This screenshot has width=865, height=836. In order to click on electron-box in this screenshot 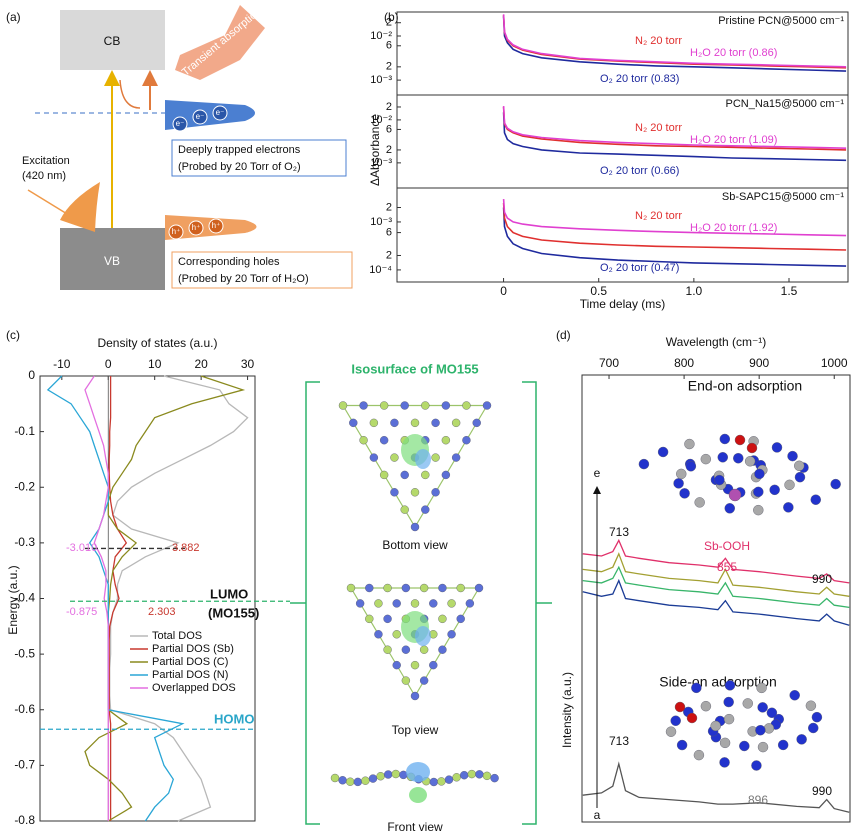, I will do `click(259, 158)`.